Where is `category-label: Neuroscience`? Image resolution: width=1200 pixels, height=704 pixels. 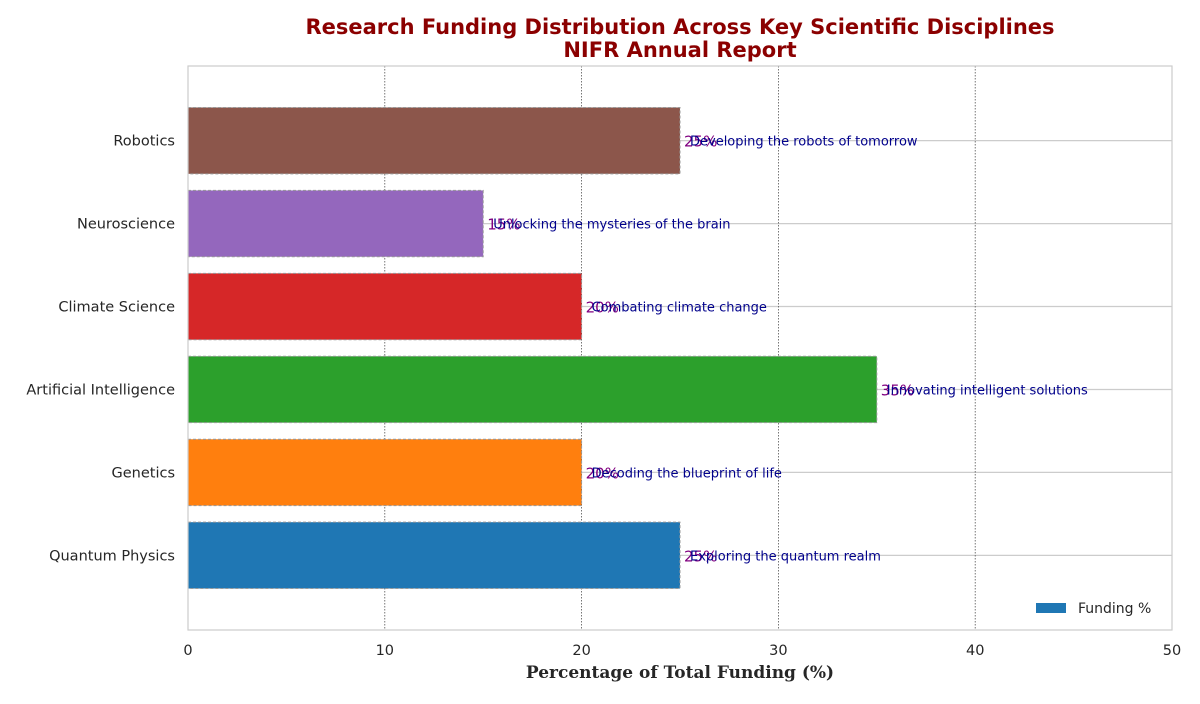
category-label: Neuroscience is located at coordinates (126, 225).